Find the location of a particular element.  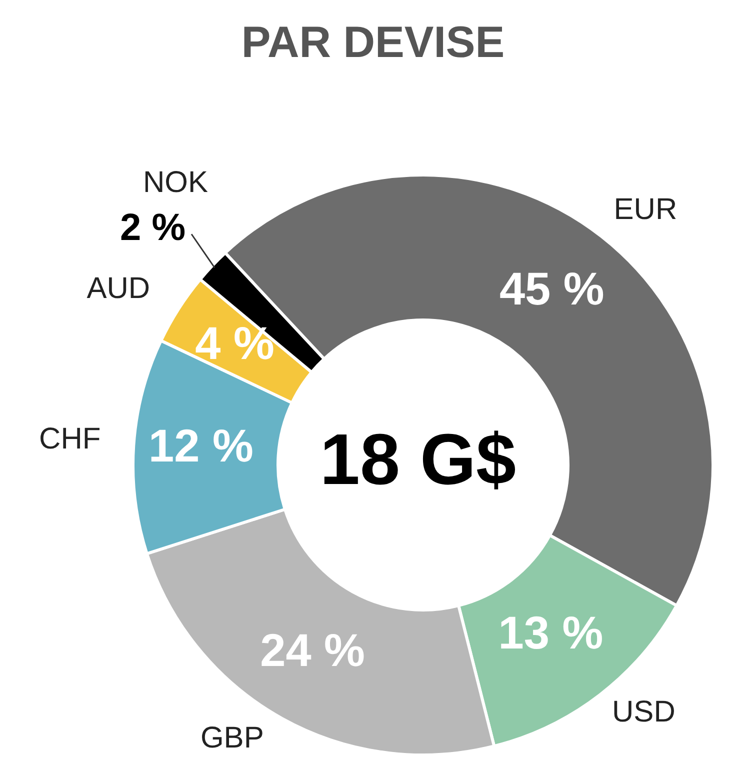

data-label: 12 % is located at coordinates (201, 446).